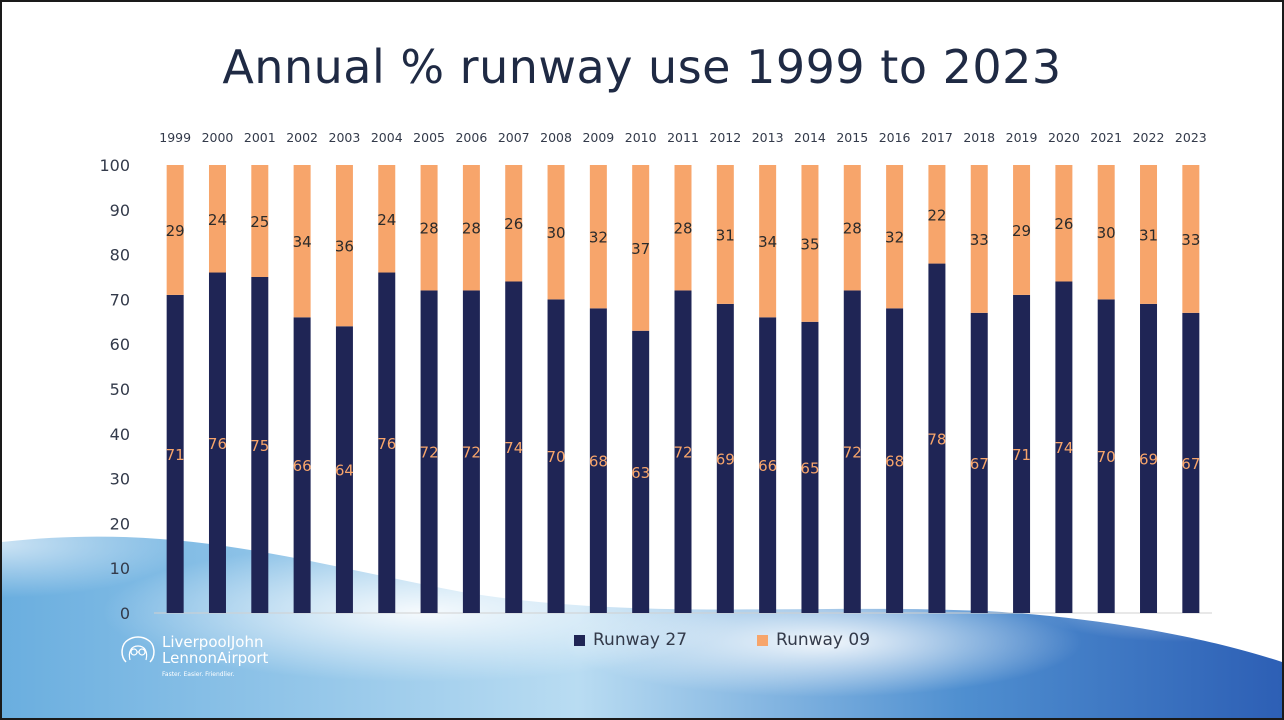  What do you see at coordinates (175, 137) in the screenshot?
I see `x-tick-label: 1999` at bounding box center [175, 137].